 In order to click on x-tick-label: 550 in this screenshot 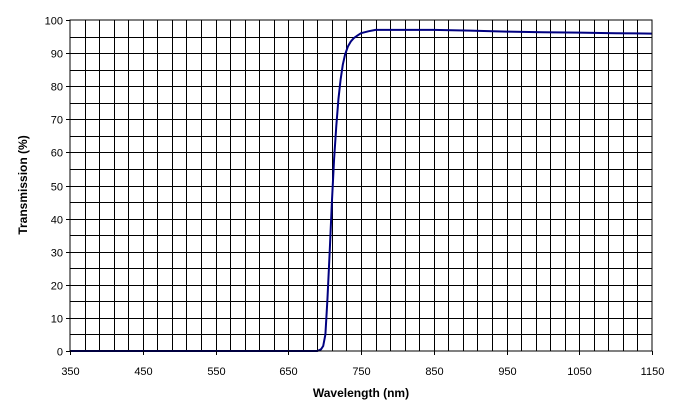, I will do `click(216, 372)`.